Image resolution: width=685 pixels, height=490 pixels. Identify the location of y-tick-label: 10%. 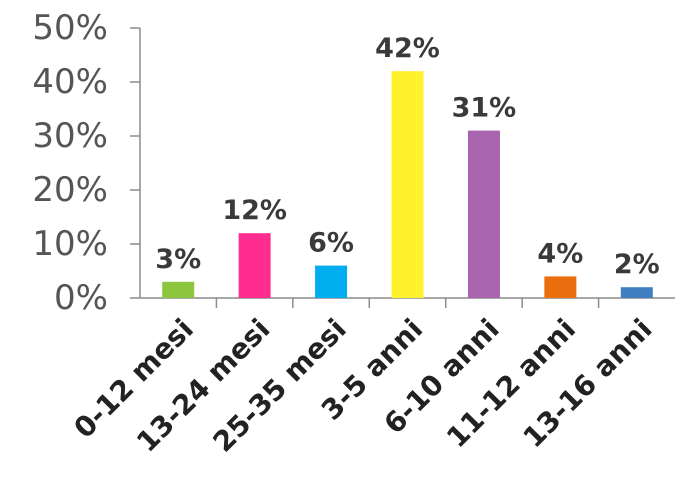
(70, 244).